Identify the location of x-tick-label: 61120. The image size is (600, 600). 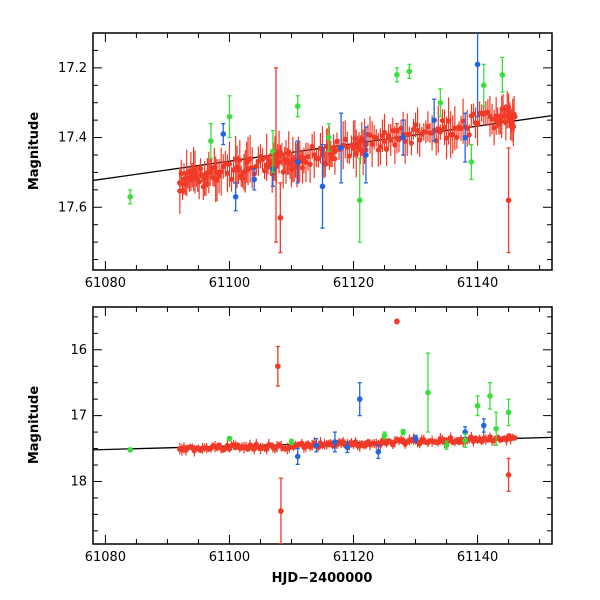
(353, 283).